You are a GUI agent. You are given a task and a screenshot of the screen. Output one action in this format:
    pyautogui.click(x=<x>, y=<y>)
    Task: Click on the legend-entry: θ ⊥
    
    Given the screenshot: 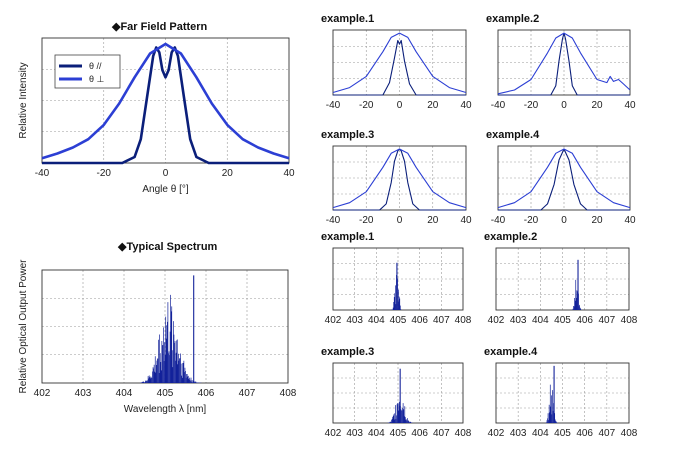 What is the action you would take?
    pyautogui.click(x=97, y=79)
    